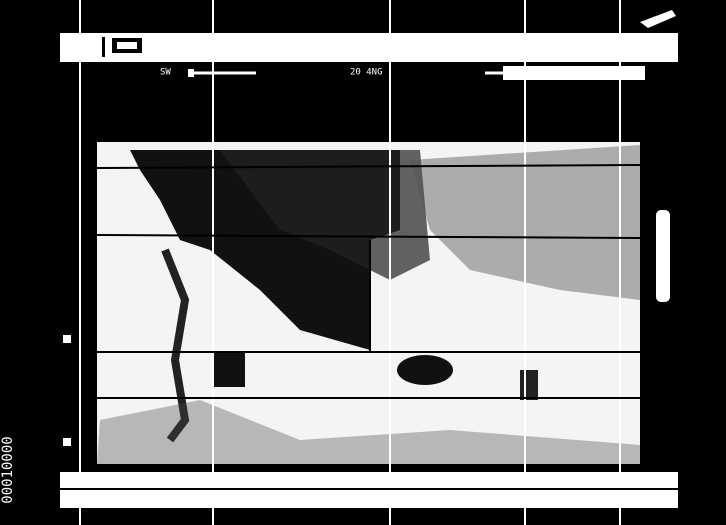 The height and width of the screenshot is (525, 726). What do you see at coordinates (658, 19) in the screenshot?
I see `corner-mark` at bounding box center [658, 19].